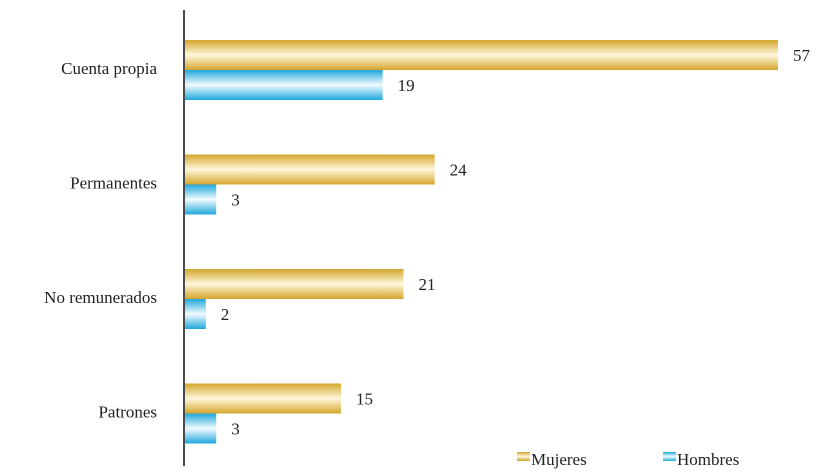 This screenshot has height=472, width=818. I want to click on value-label: 2, so click(225, 314).